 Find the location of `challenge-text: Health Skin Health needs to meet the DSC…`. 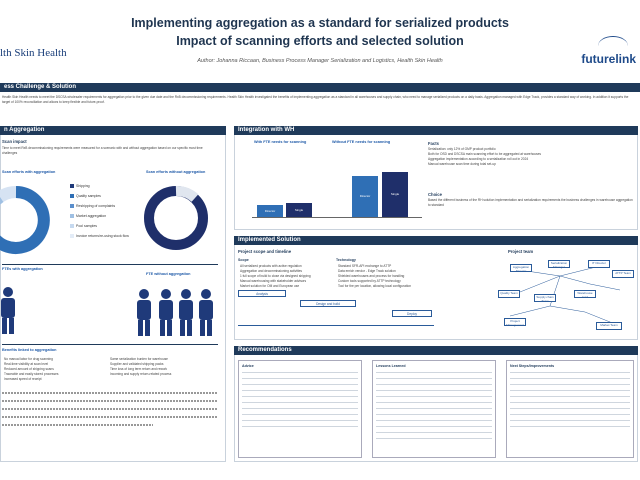

challenge-text: Health Skin Health needs to meet the DSC… is located at coordinates (315, 99).